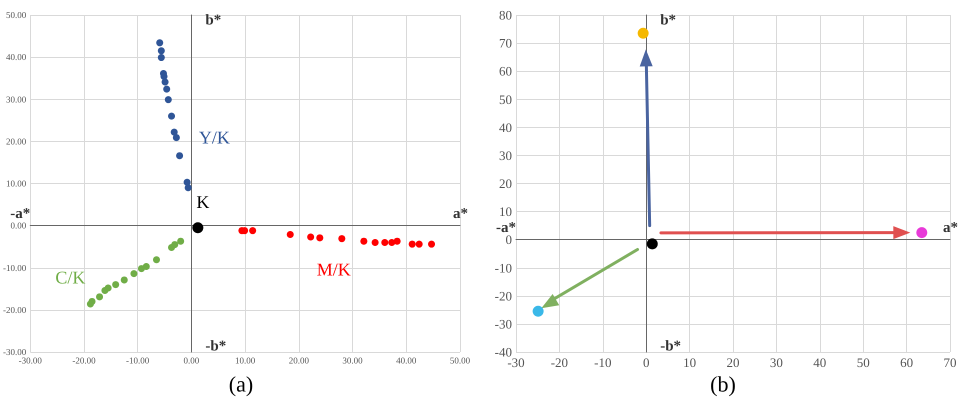  Describe the element at coordinates (20, 214) in the screenshot. I see `text: -a*` at that location.